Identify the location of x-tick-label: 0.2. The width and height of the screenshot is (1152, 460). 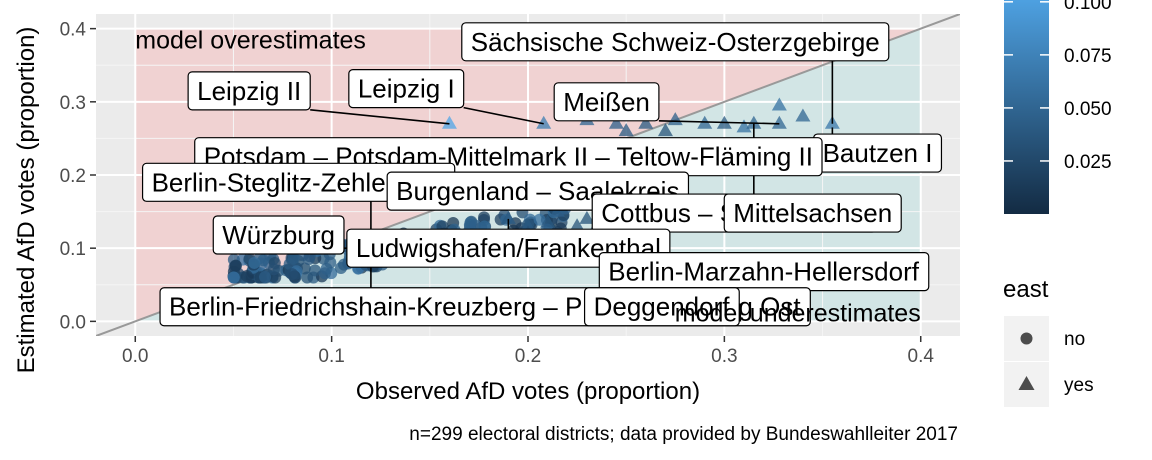
(528, 356).